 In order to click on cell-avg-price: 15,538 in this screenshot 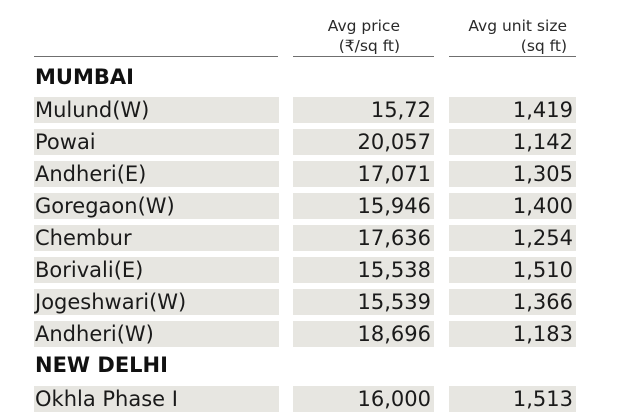, I will do `click(363, 270)`.